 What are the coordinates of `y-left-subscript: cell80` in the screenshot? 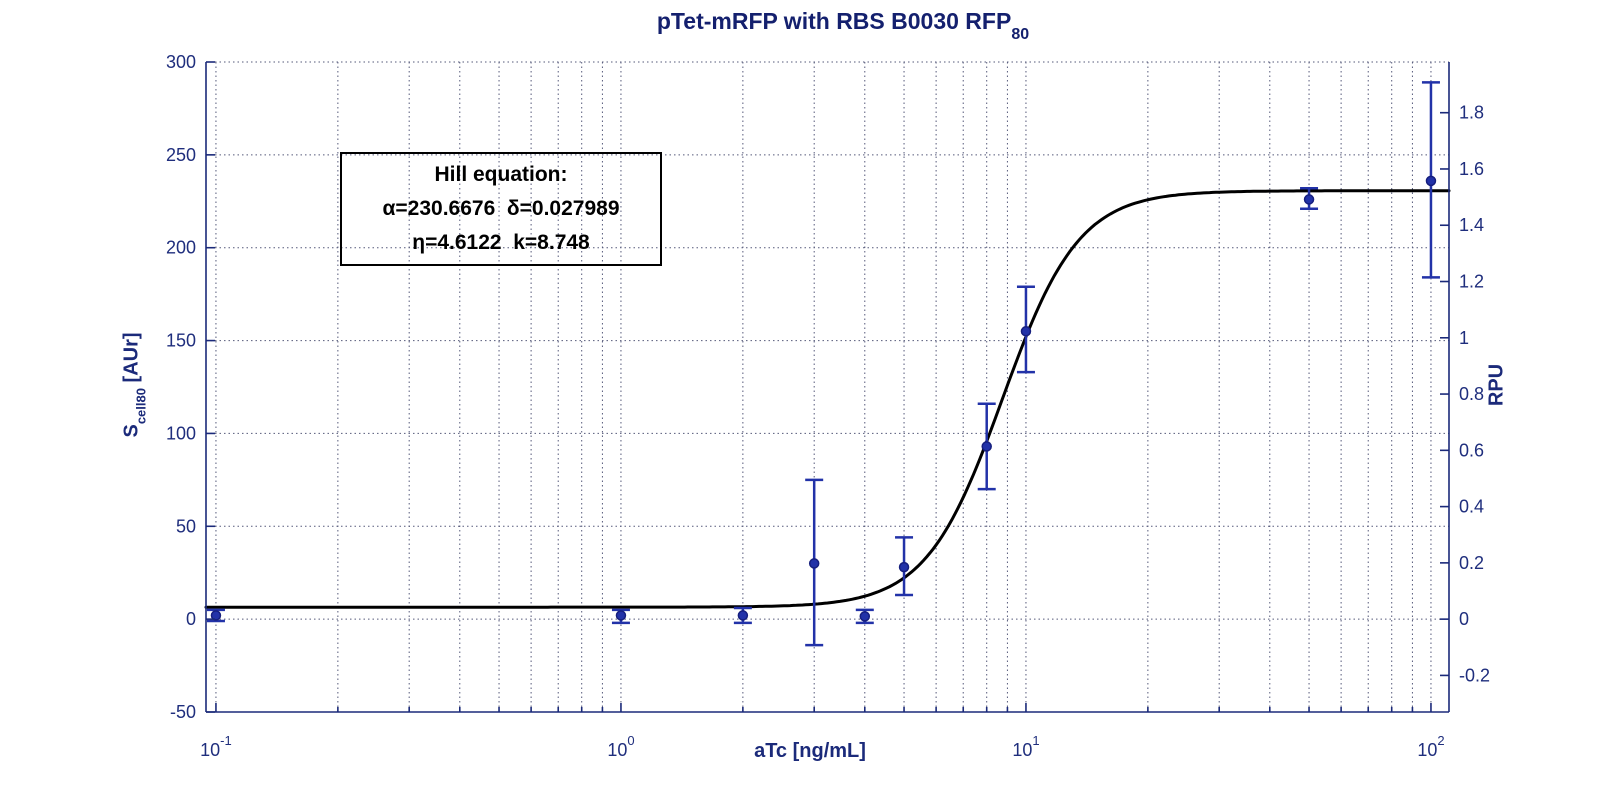 It's located at (141, 406).